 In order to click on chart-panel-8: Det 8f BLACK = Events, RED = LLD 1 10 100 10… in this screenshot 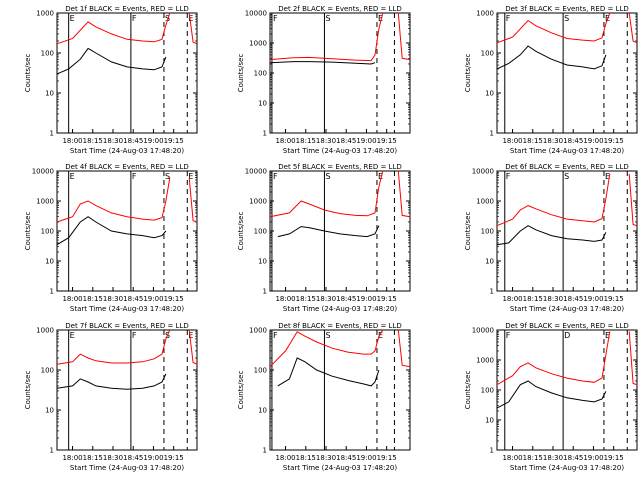, I will do `click(324, 397)`.